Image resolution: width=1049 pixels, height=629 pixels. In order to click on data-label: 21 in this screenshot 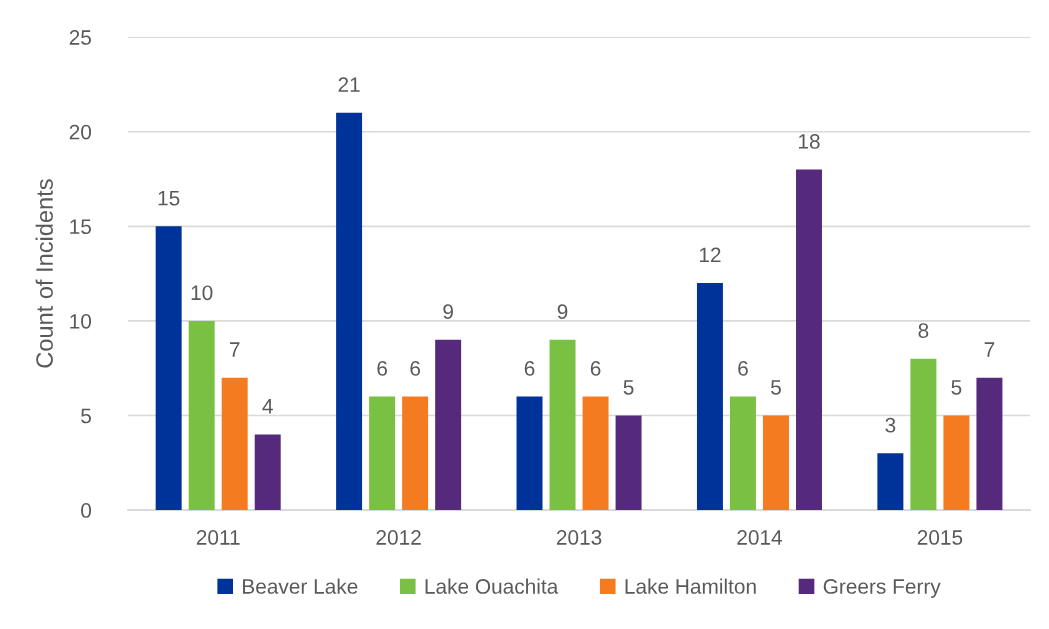, I will do `click(349, 84)`.